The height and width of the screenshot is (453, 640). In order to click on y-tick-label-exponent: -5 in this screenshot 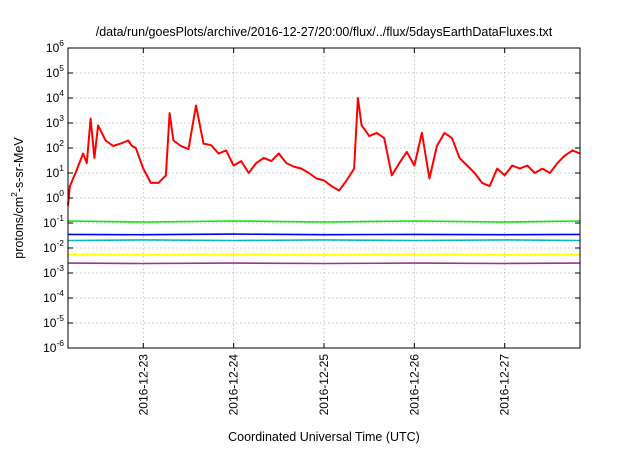, I will do `click(60, 318)`.